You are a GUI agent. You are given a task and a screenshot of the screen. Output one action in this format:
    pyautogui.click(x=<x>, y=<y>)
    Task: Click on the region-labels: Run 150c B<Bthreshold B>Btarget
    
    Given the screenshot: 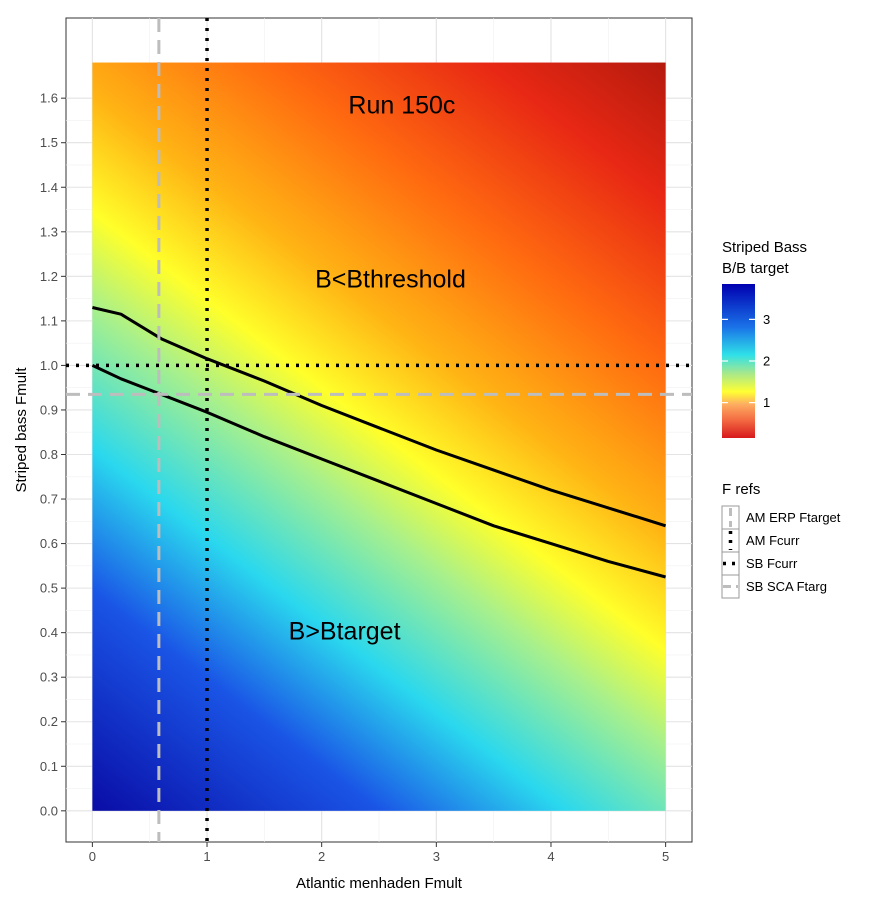 What is the action you would take?
    pyautogui.click(x=377, y=369)
    